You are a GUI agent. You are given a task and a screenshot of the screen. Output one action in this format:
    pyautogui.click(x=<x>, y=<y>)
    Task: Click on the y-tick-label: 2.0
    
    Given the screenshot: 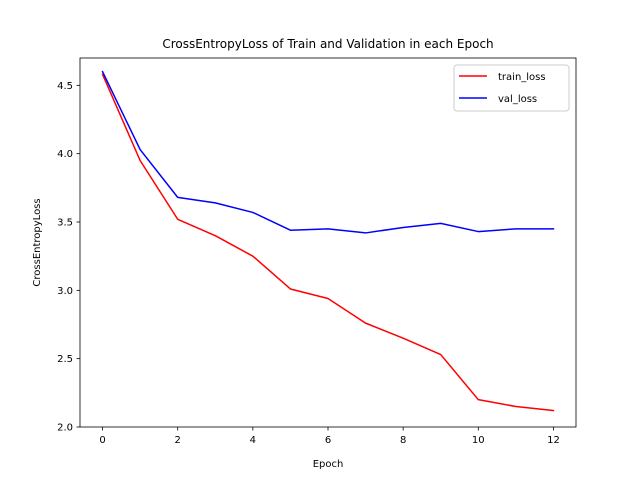 What is the action you would take?
    pyautogui.click(x=65, y=428)
    